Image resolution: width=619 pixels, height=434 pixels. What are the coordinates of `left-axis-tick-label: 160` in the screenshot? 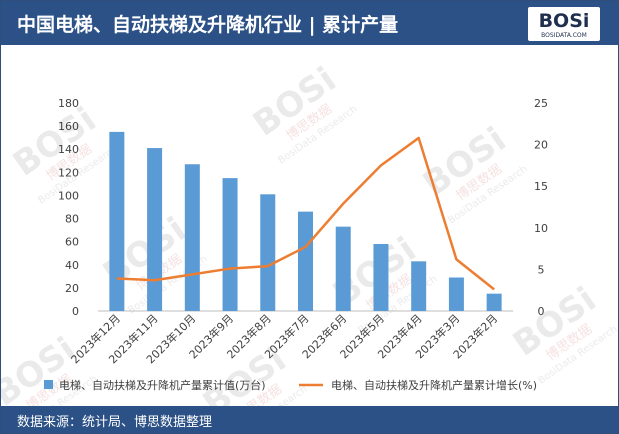 It's located at (68, 126).